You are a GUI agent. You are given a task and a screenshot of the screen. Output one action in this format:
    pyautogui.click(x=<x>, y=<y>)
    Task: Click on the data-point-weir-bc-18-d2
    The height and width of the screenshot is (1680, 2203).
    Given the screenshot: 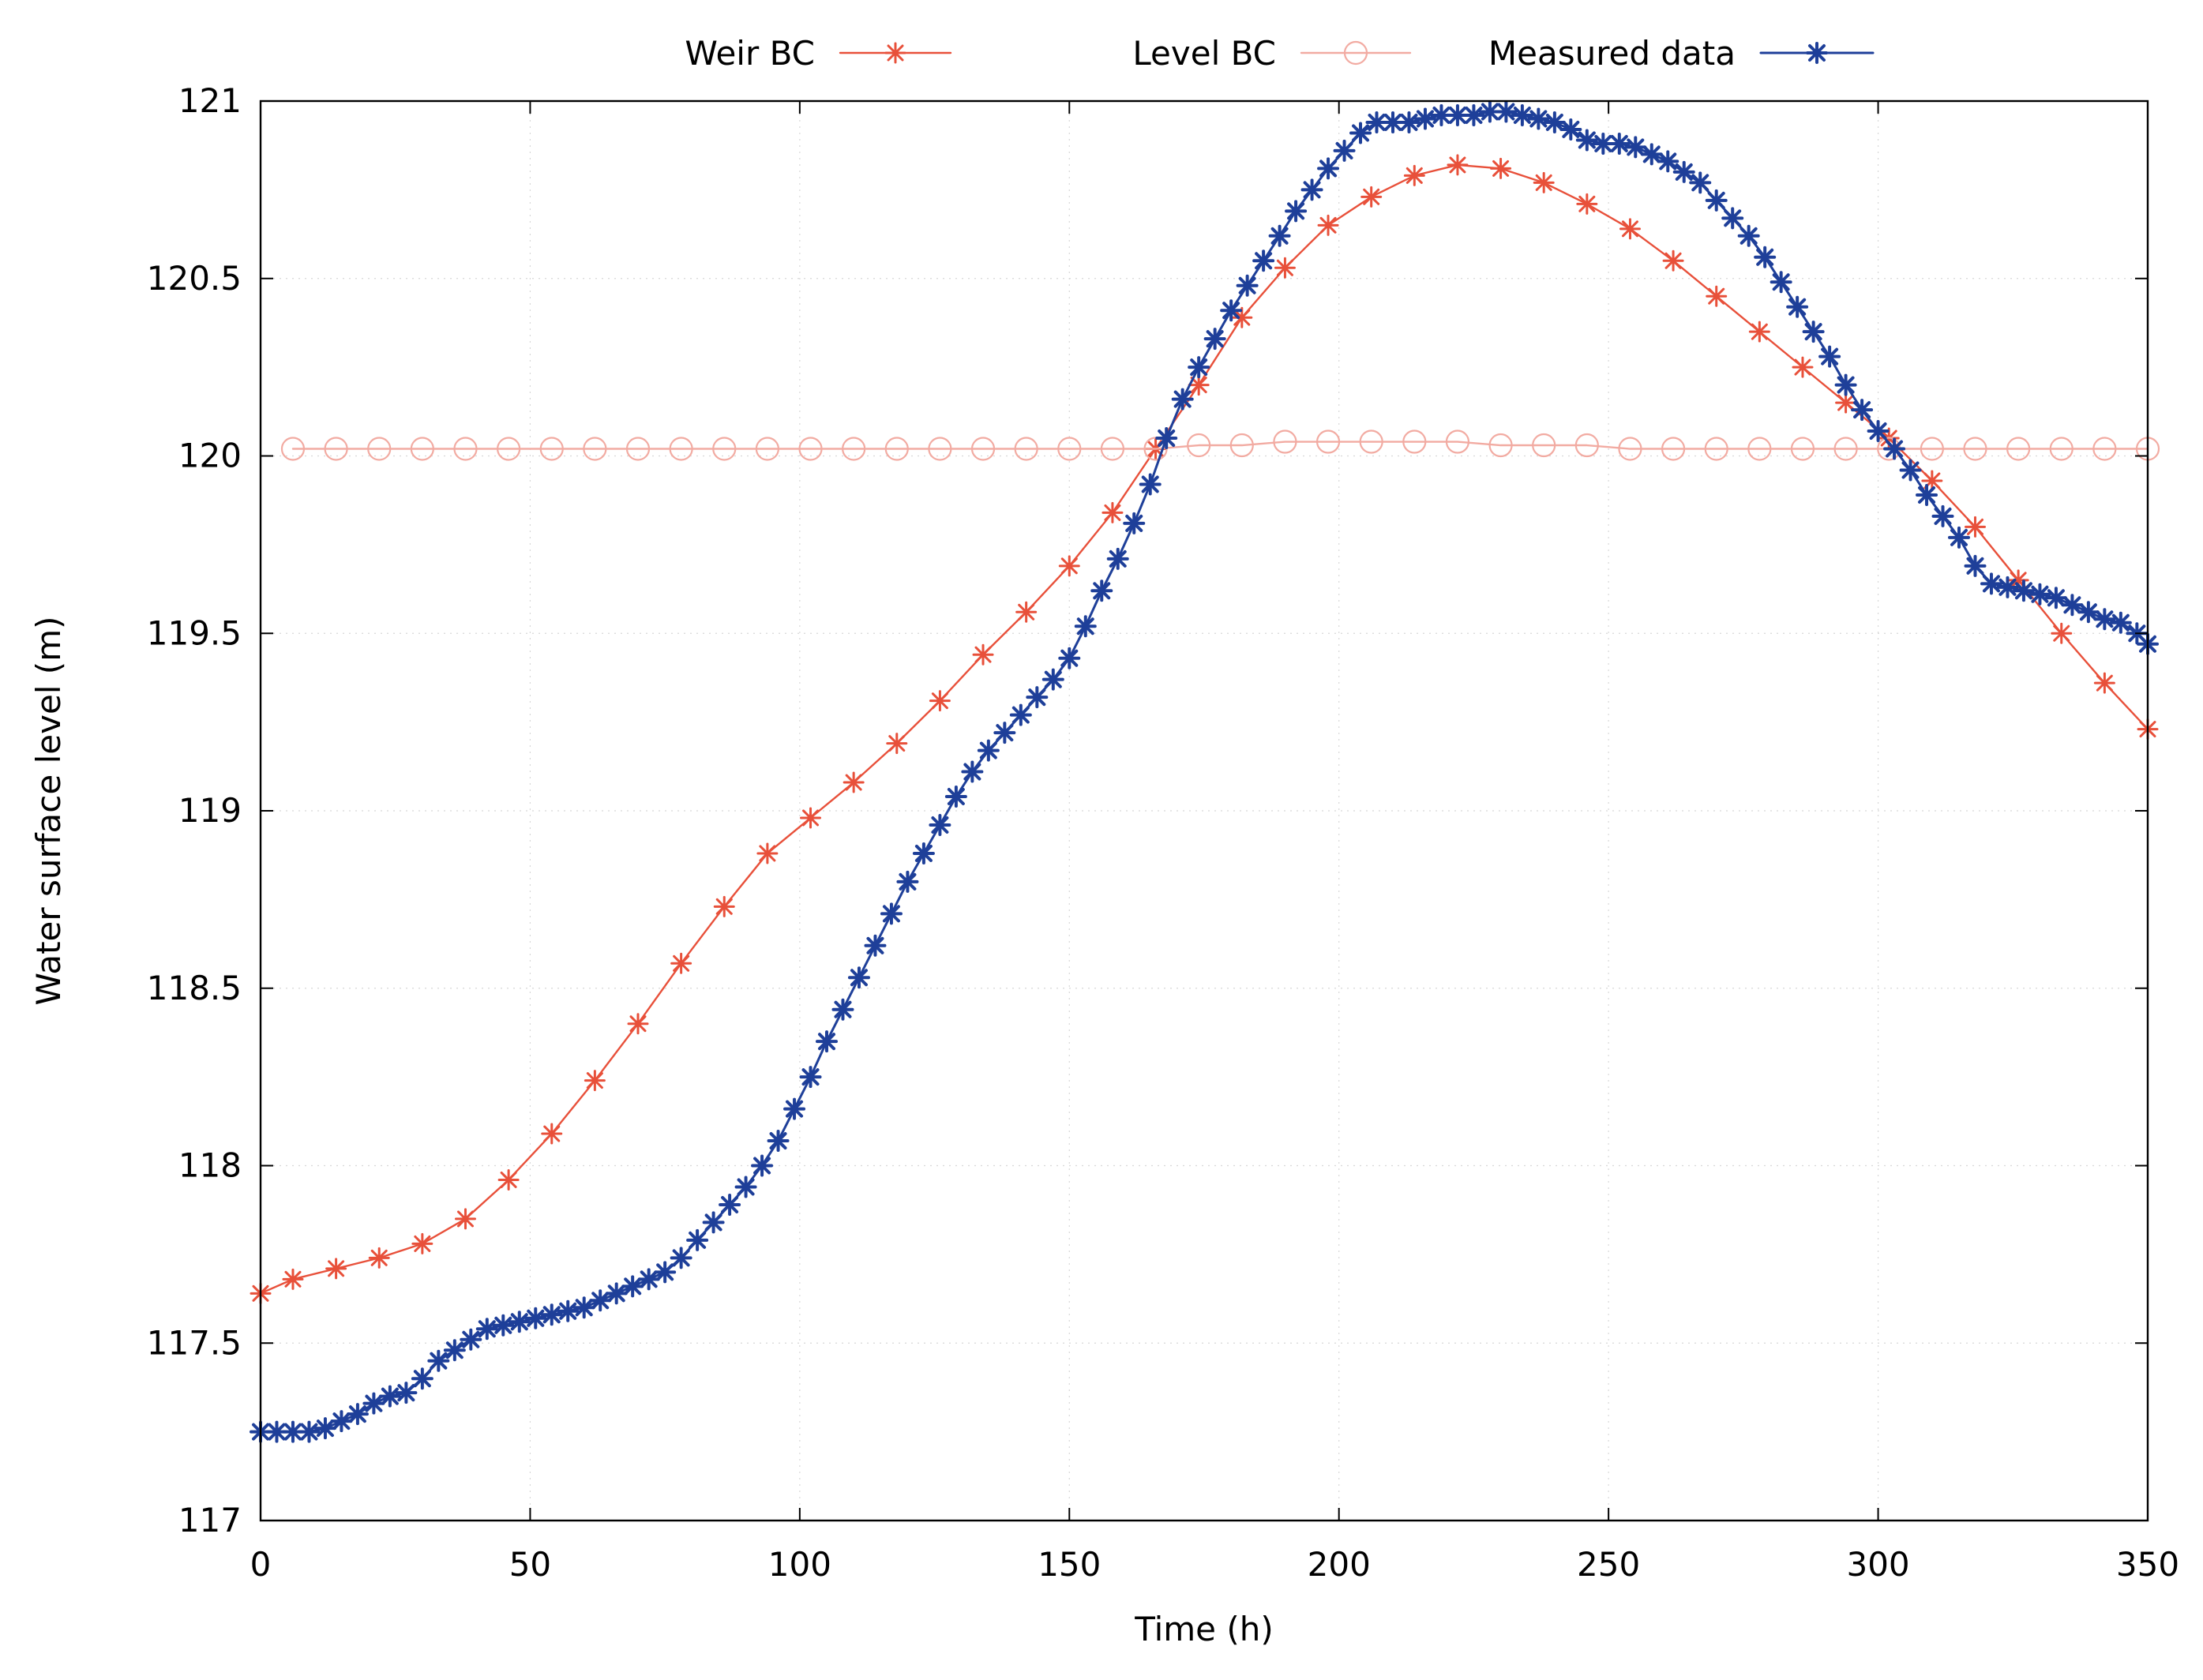 What is the action you would take?
    pyautogui.click(x=1026, y=612)
    